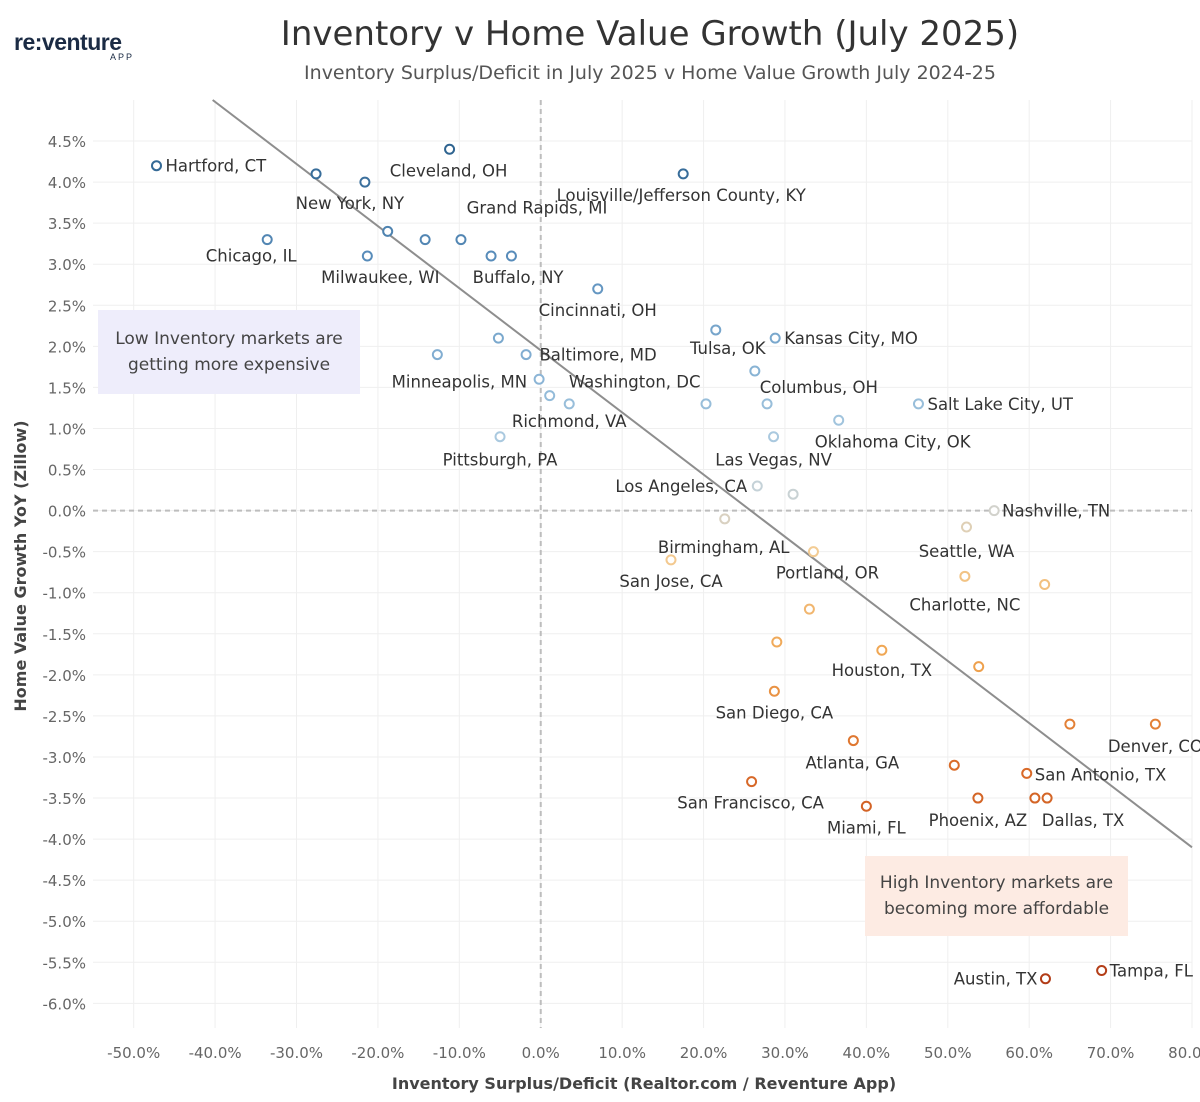  What do you see at coordinates (64, 922) in the screenshot?
I see `y-tick-label: -5.0%` at bounding box center [64, 922].